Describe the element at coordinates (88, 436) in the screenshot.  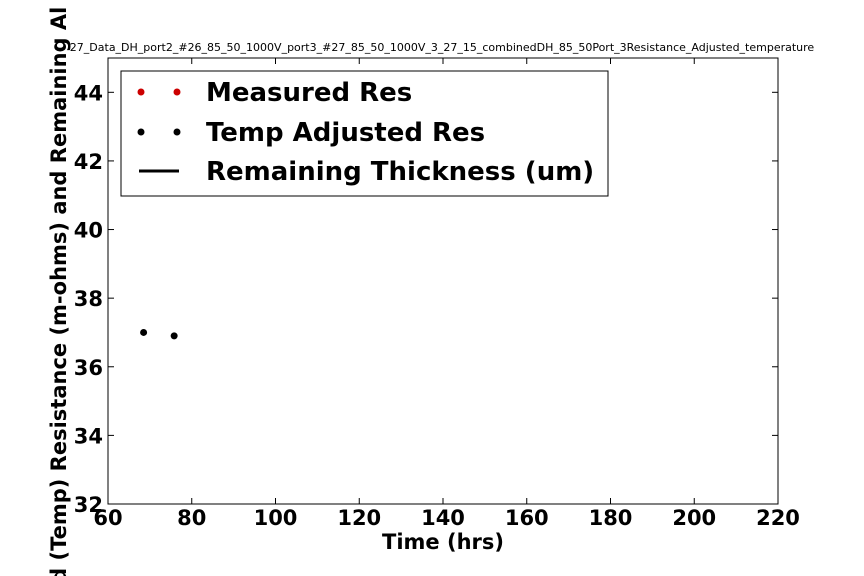
I see `y-tick-label: 34` at that location.